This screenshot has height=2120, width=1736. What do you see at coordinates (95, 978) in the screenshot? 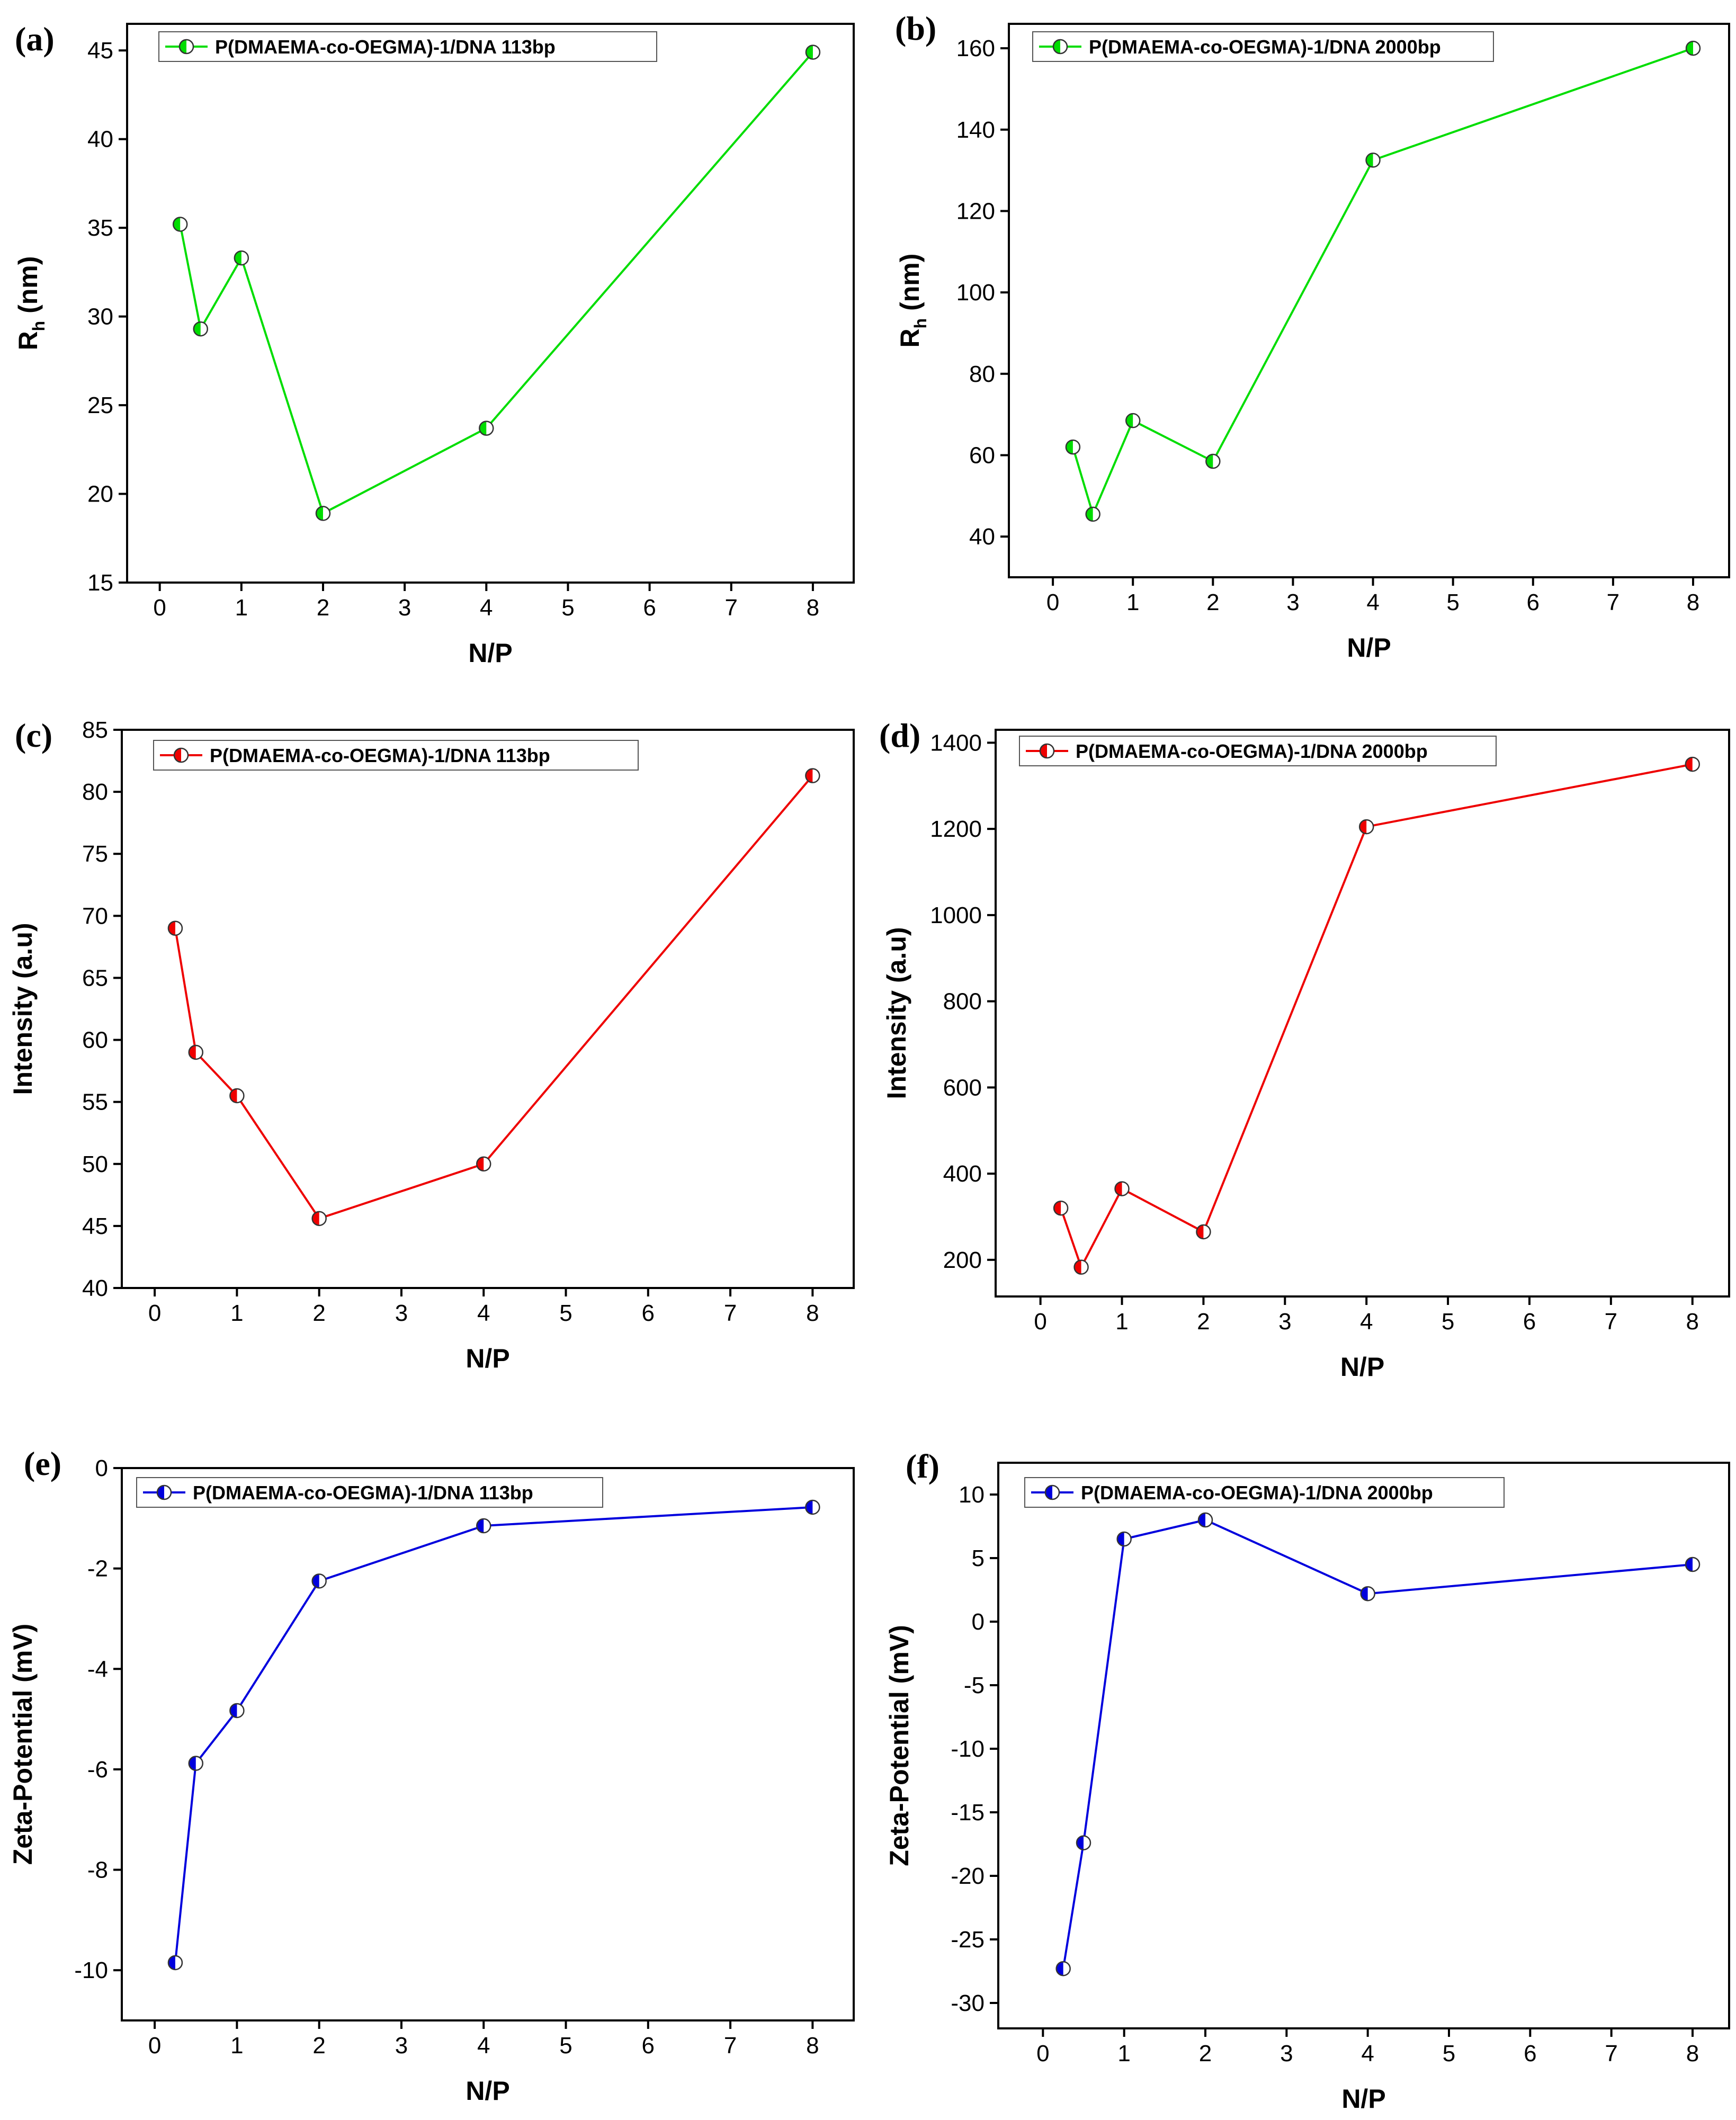
I see `y-tick-label: 65` at bounding box center [95, 978].